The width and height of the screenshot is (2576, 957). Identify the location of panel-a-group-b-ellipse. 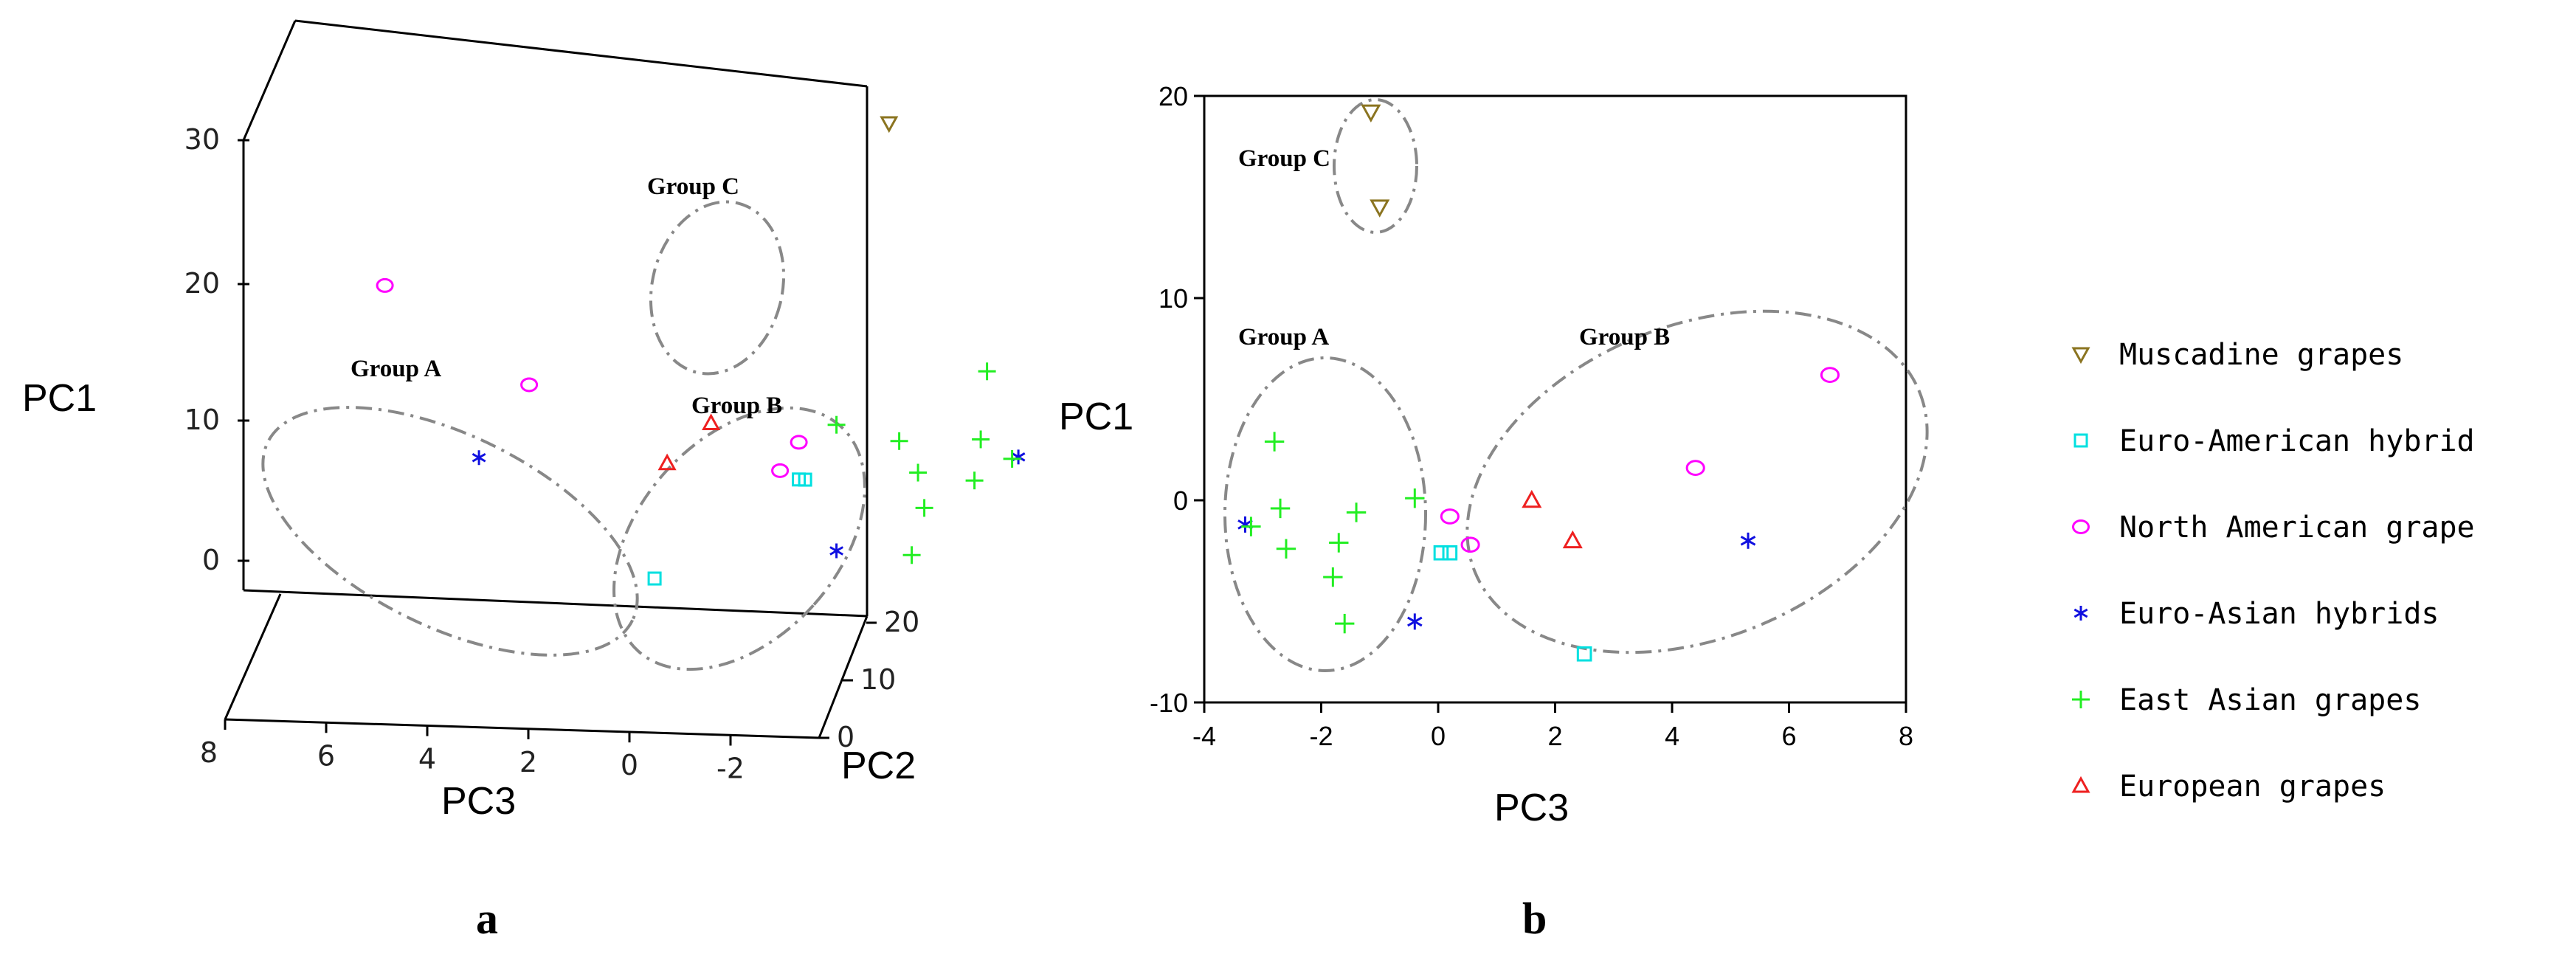
(739, 538).